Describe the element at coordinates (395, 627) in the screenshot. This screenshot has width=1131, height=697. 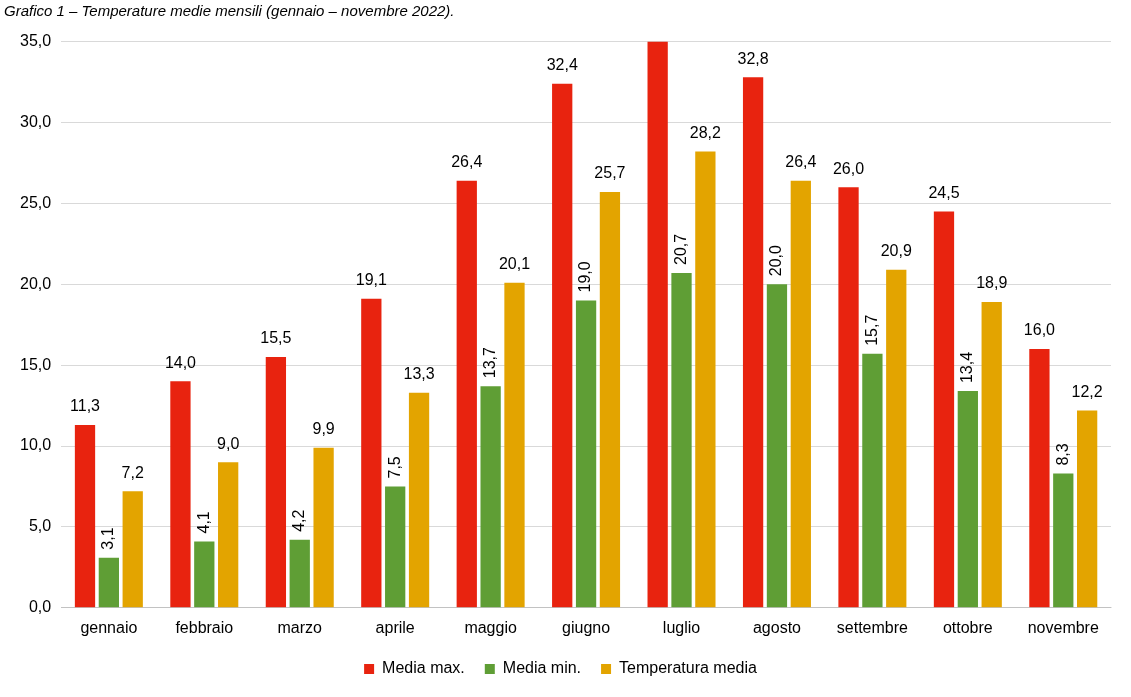
I see `x-tick-label: aprile` at that location.